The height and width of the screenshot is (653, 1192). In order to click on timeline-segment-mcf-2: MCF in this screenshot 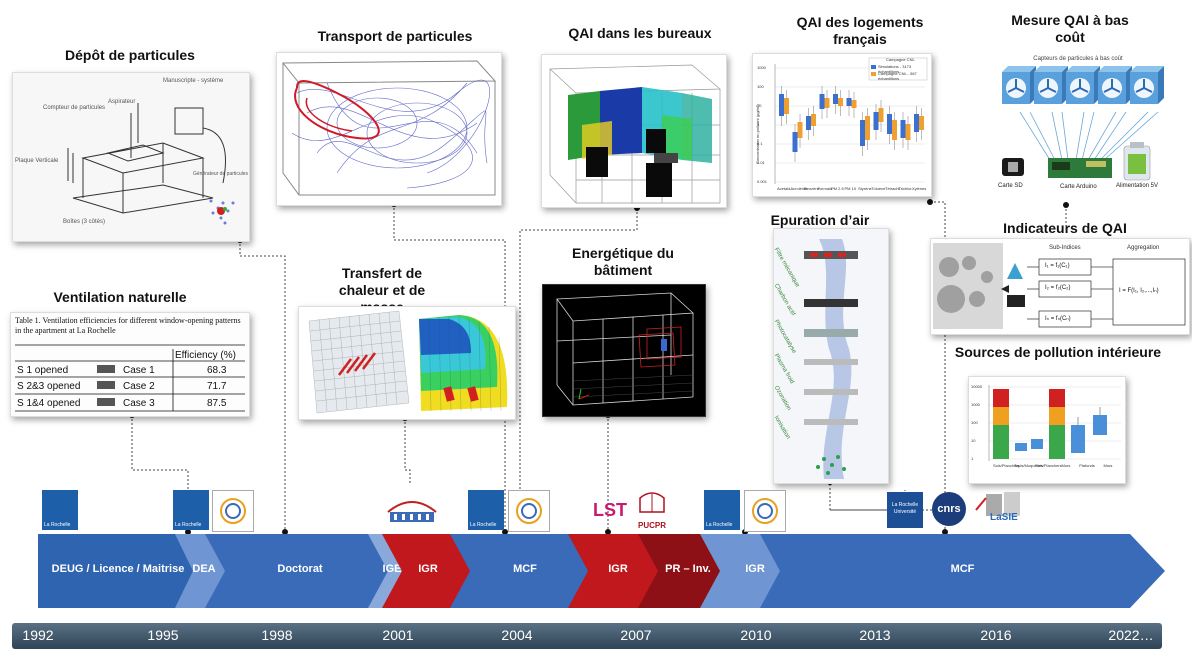, I will do `click(962, 571)`.